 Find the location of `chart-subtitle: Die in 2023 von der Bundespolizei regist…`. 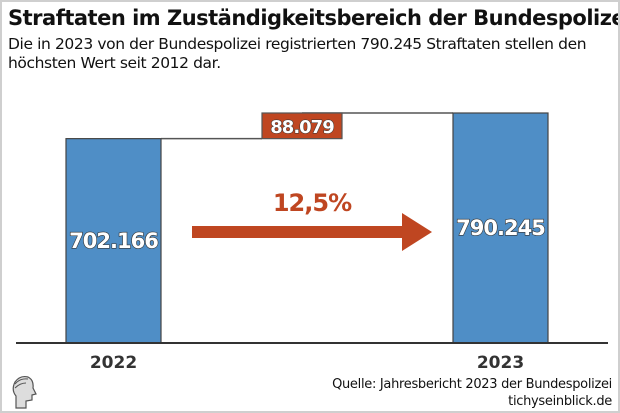

chart-subtitle: Die in 2023 von der Bundespolizei regist… is located at coordinates (297, 53).